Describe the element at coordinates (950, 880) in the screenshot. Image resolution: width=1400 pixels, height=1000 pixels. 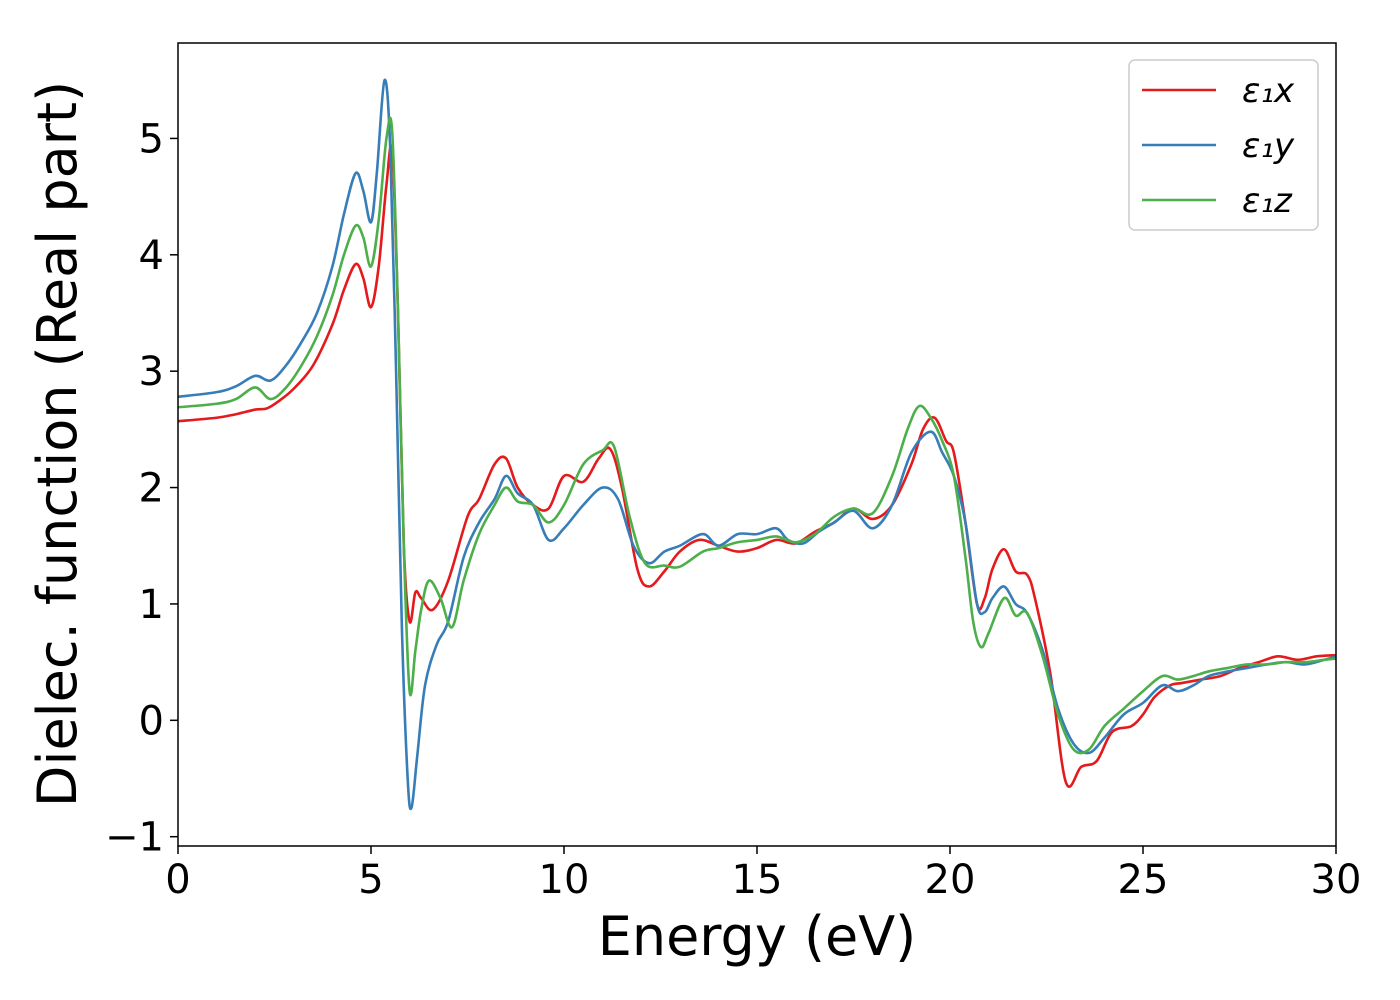
I see `x-tick-label: 20` at that location.